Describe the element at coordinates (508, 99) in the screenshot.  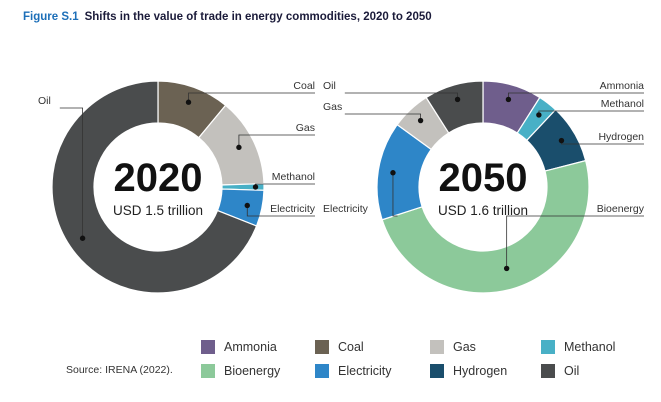
I see `leader-dot-2050-ammonia` at that location.